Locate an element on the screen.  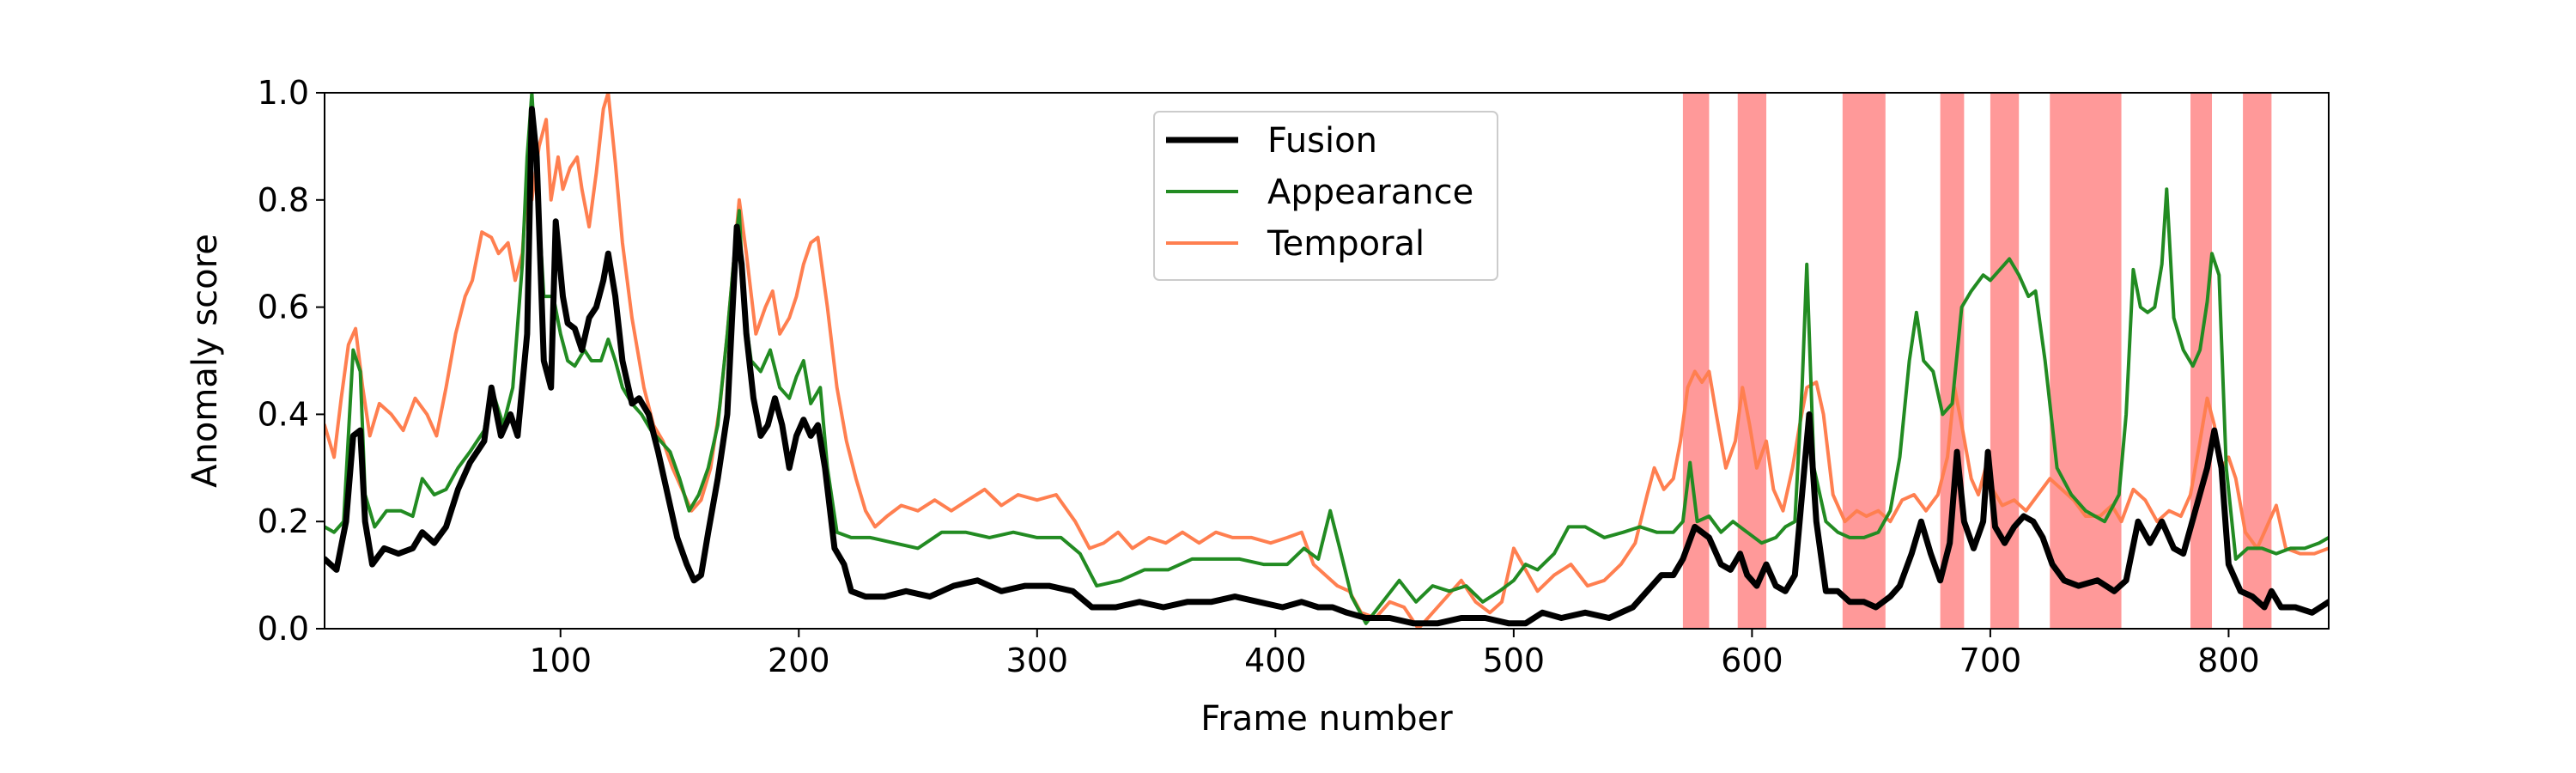
y-axis-ticks: 0.0 0.2 0.4 0.6 0.8 1.0 is located at coordinates (291, 361).